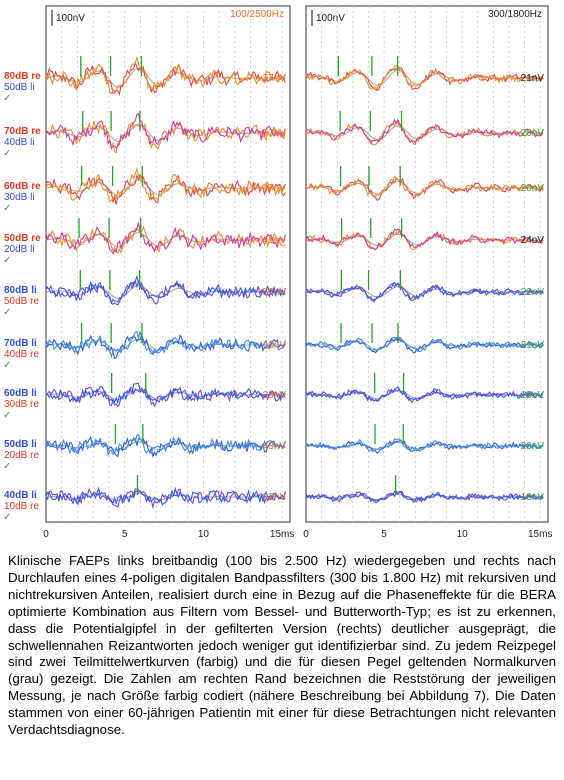  I want to click on residual-noise-label: 24nV, so click(533, 240).